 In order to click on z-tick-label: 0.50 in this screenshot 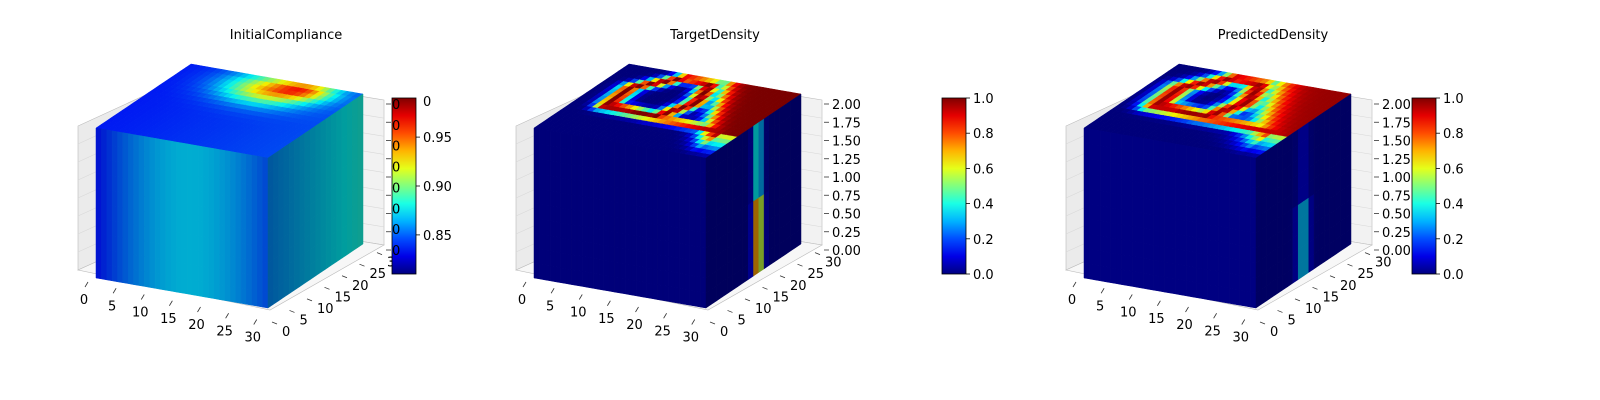, I will do `click(846, 215)`.